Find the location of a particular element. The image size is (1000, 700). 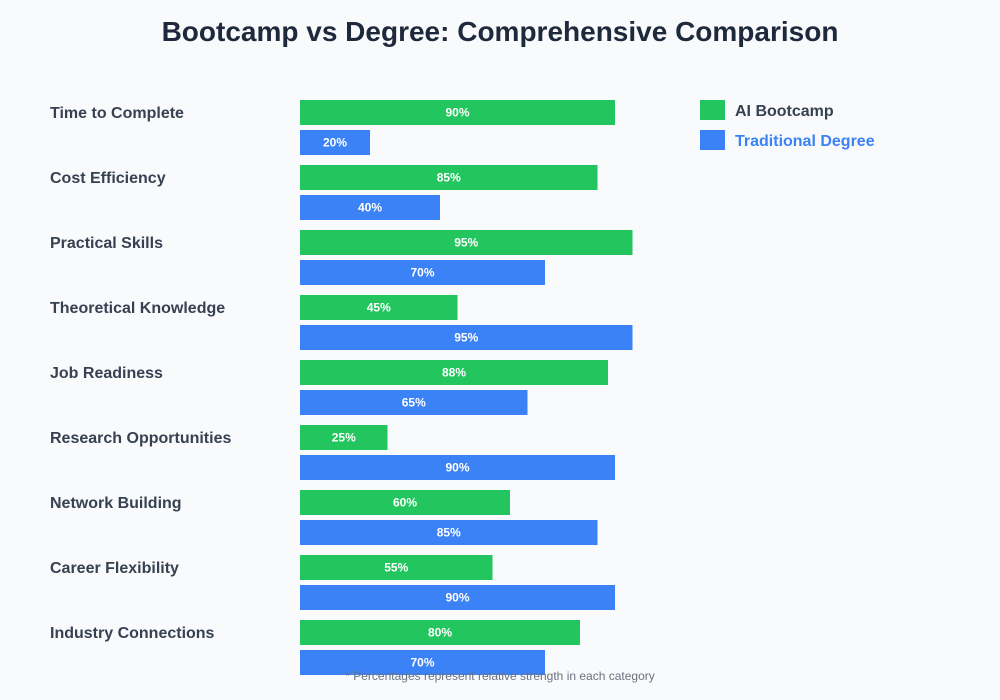

bar-value-label: 40% is located at coordinates (370, 208).